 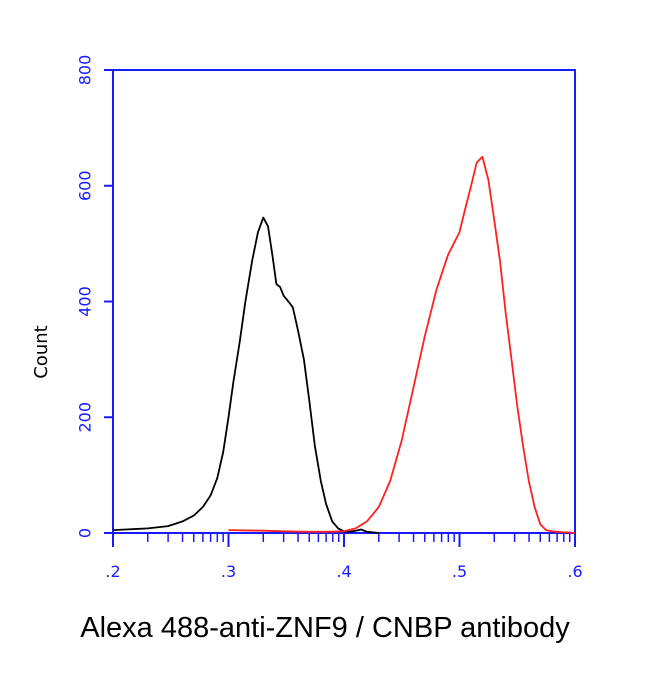 I want to click on y-axis-title: Count, so click(x=41, y=351).